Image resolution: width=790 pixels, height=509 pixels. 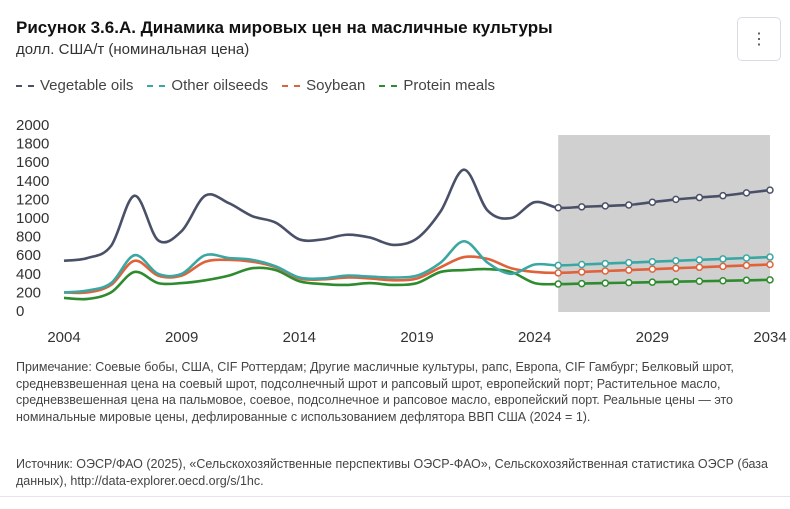 What do you see at coordinates (220, 85) in the screenshot?
I see `legend-label: Other oilseeds` at bounding box center [220, 85].